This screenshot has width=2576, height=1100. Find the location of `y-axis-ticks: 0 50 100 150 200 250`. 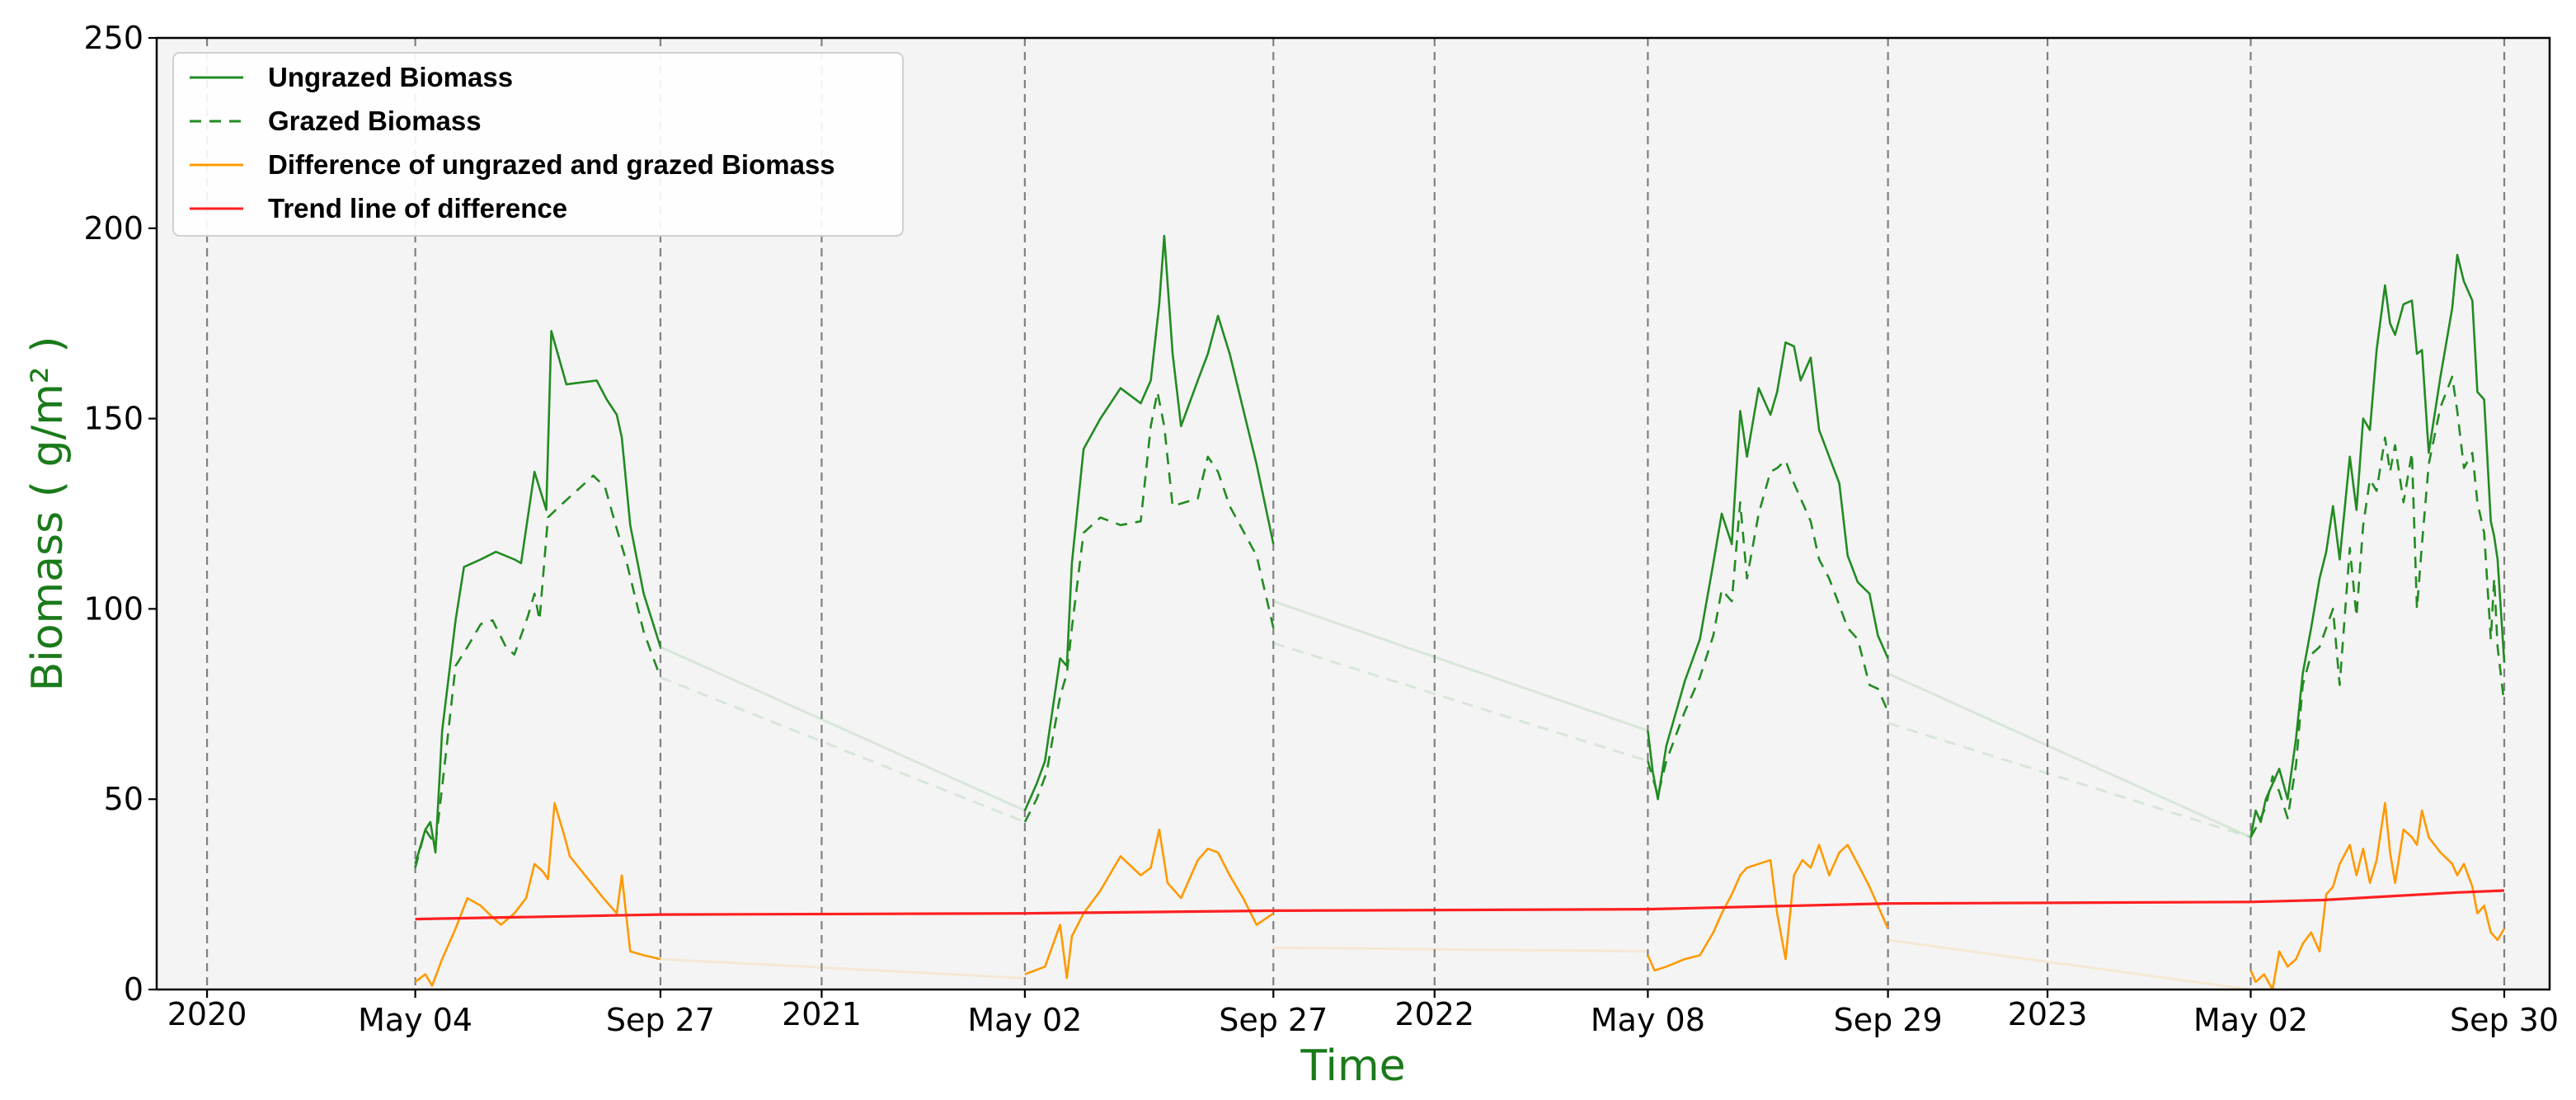

y-axis-ticks: 0 50 100 150 200 250 is located at coordinates (120, 514).